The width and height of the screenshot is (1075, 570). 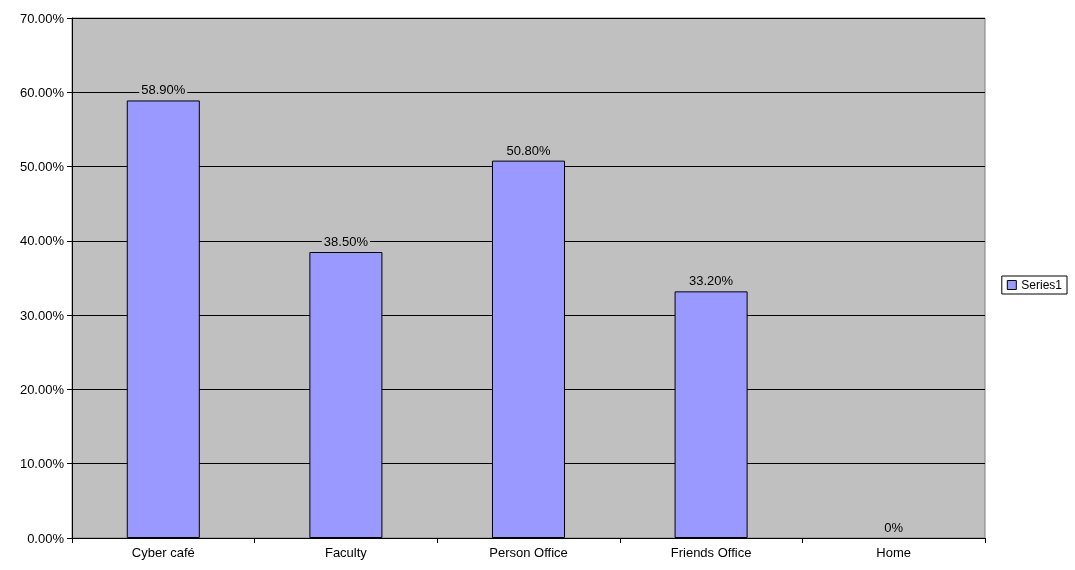 I want to click on y-tick-label: 50.00%, so click(x=42, y=167).